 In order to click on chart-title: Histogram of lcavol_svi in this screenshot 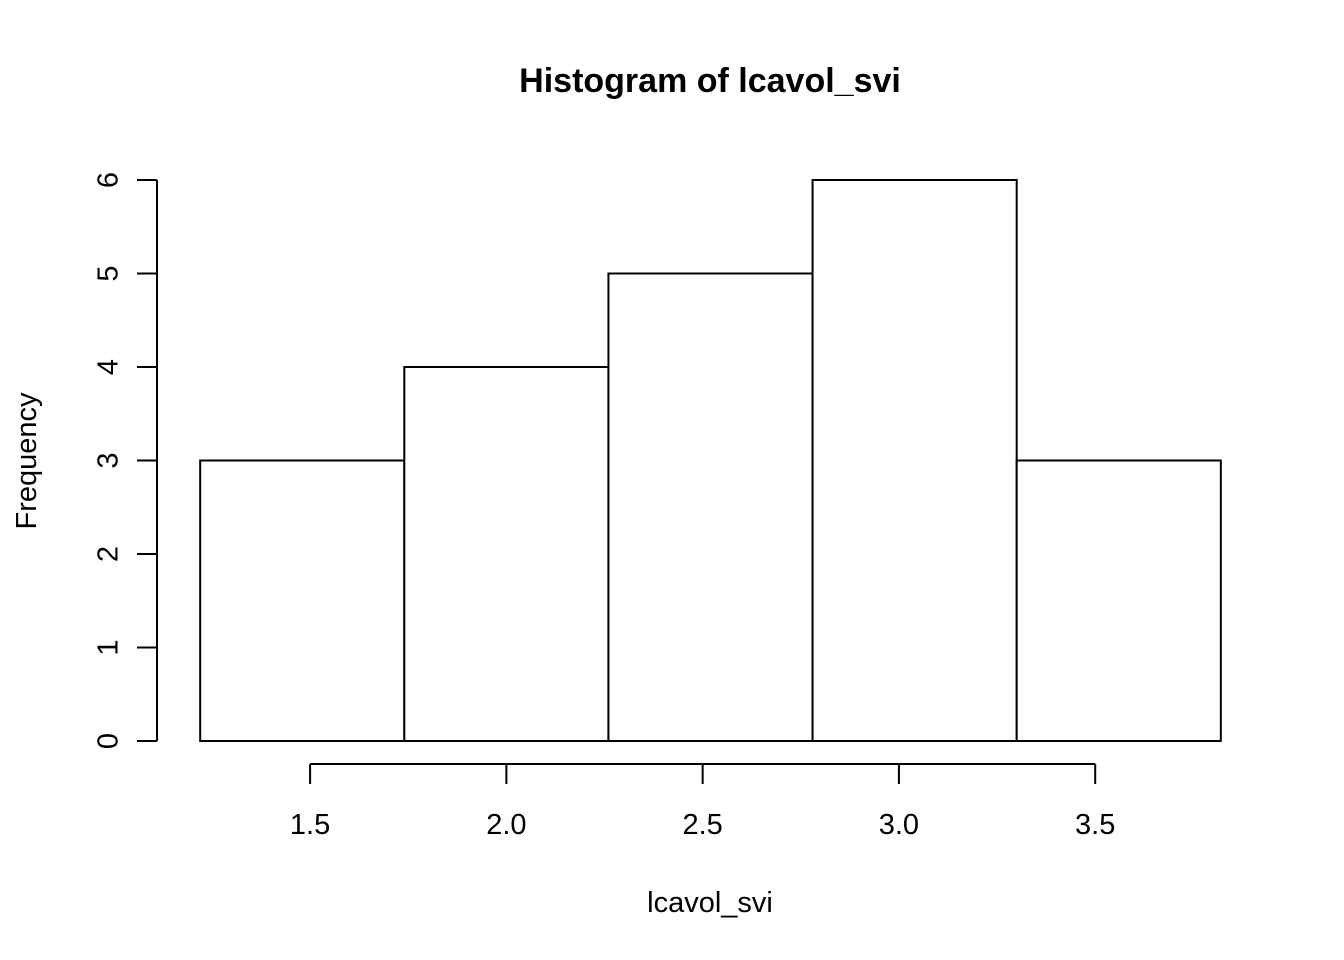, I will do `click(710, 81)`.